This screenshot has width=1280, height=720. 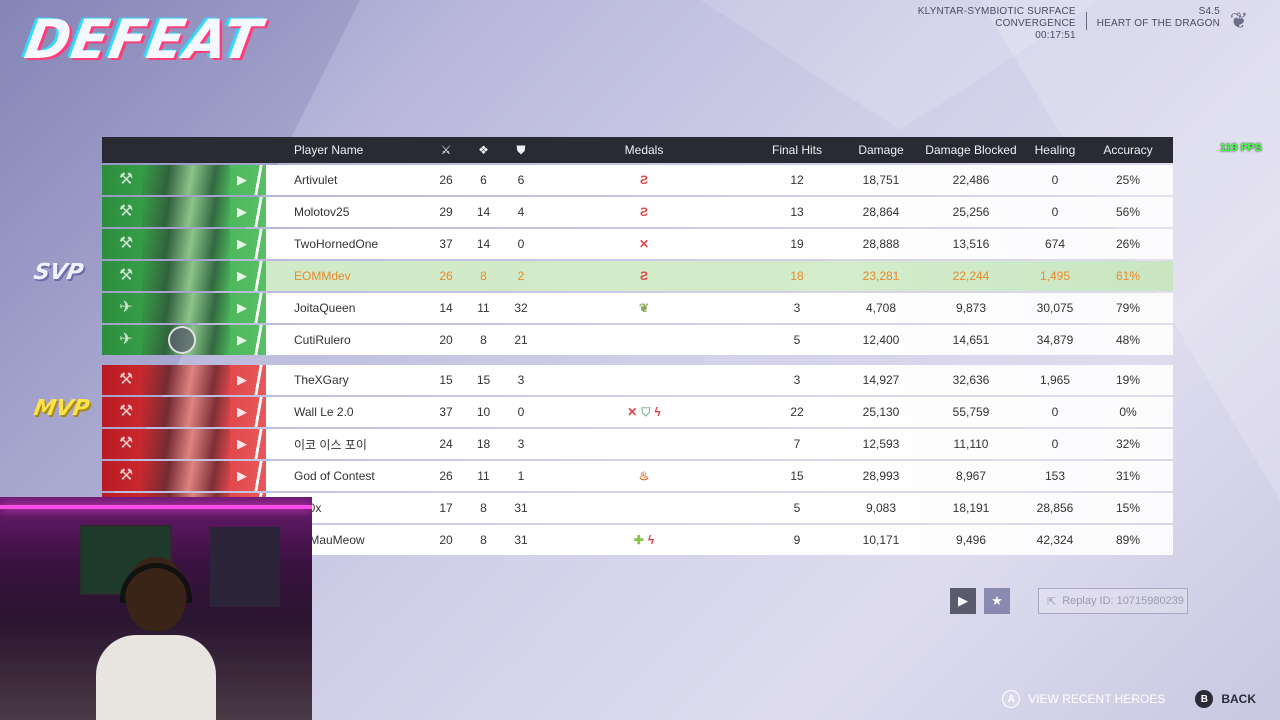 What do you see at coordinates (881, 150) in the screenshot?
I see `header-damage: Damage` at bounding box center [881, 150].